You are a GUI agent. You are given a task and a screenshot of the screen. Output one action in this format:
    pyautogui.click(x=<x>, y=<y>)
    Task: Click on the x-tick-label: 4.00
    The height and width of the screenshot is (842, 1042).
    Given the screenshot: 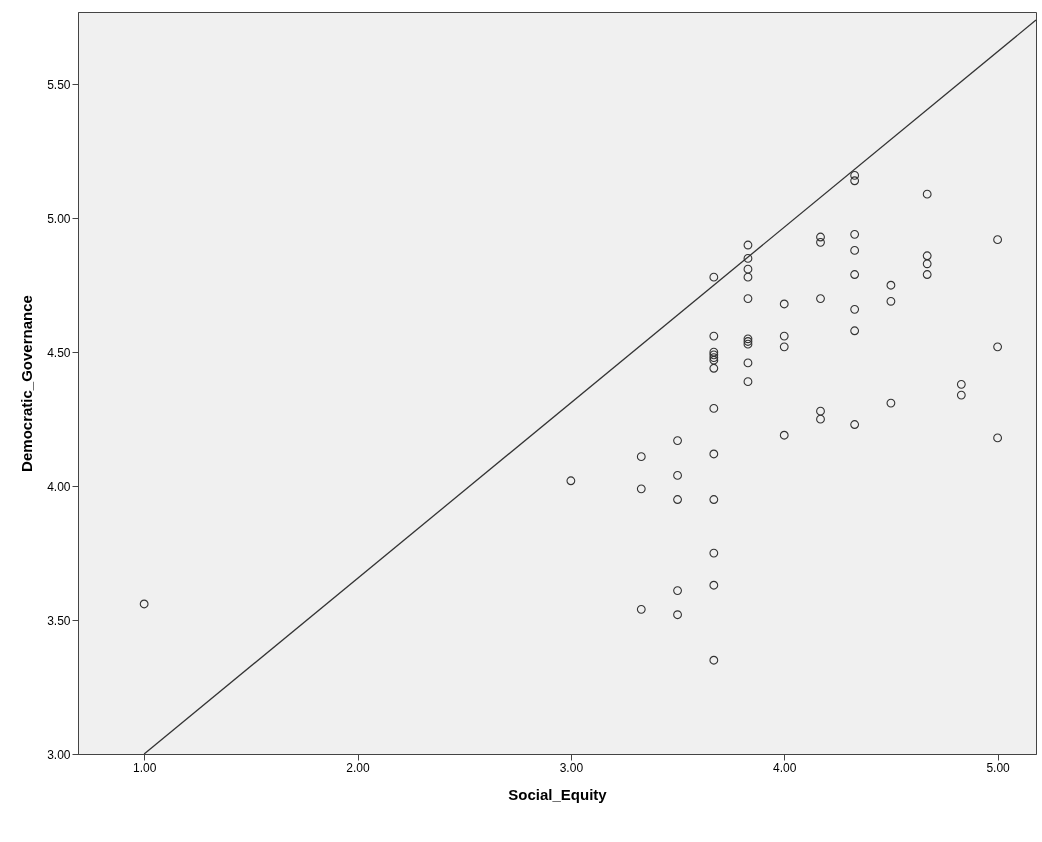 What is the action you would take?
    pyautogui.click(x=785, y=767)
    